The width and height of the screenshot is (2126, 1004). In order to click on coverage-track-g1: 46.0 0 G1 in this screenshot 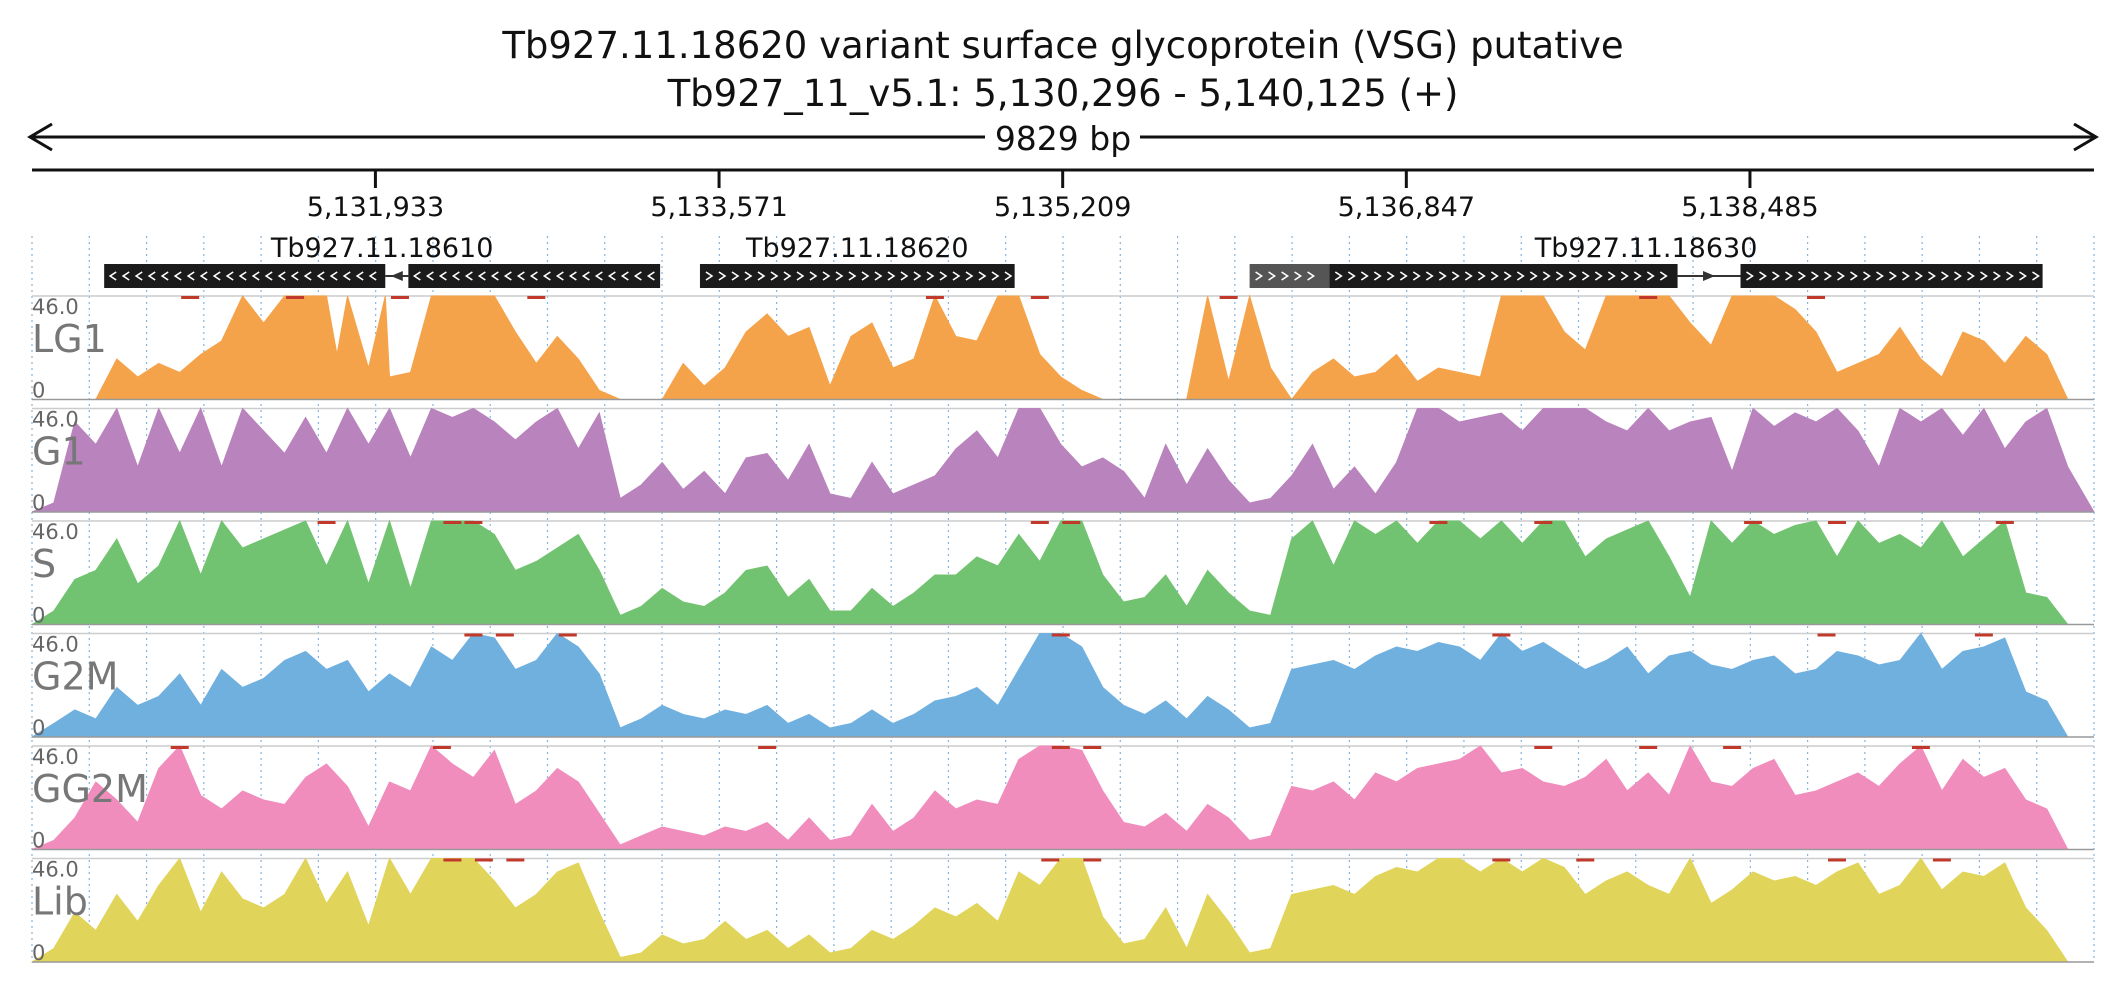, I will do `click(1063, 461)`.